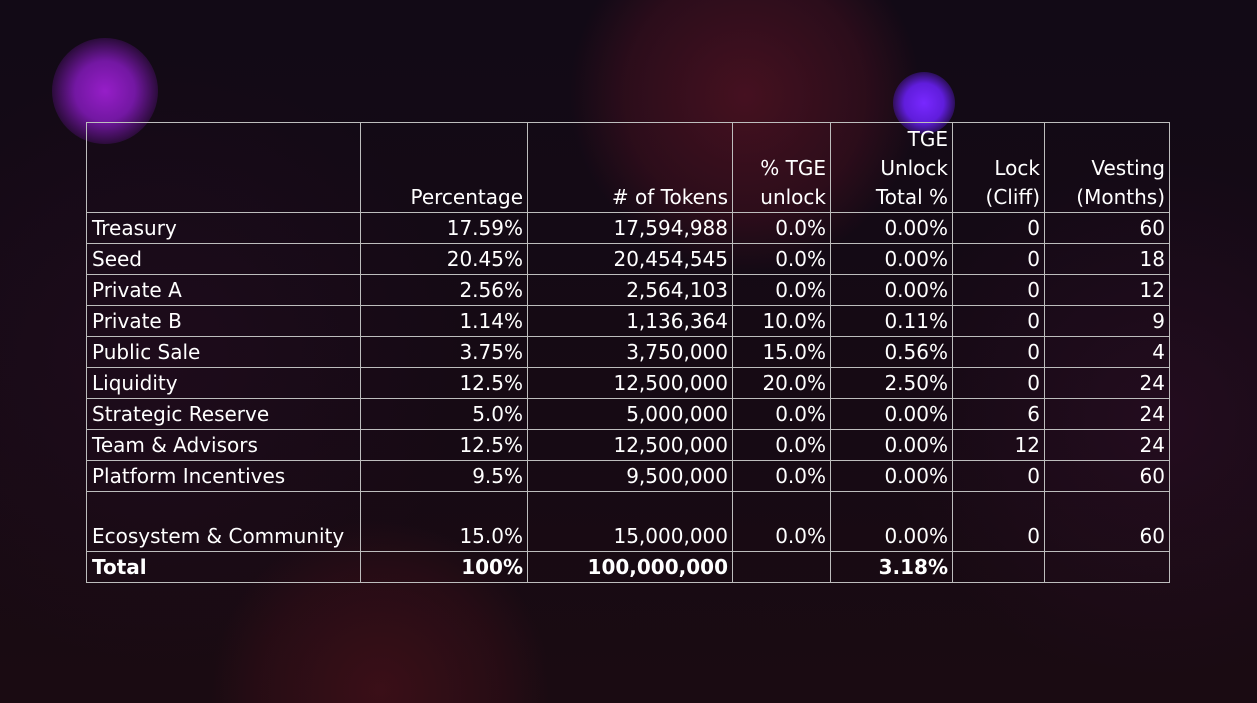 The height and width of the screenshot is (703, 1257). What do you see at coordinates (444, 414) in the screenshot?
I see `row-percentage: 5.0%` at bounding box center [444, 414].